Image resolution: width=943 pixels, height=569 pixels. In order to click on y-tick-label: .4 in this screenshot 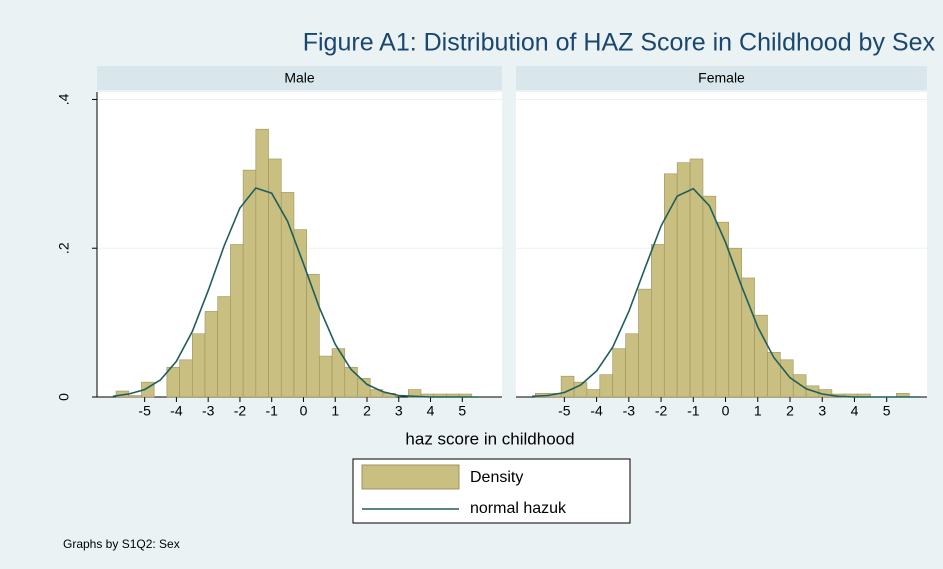, I will do `click(64, 99)`.